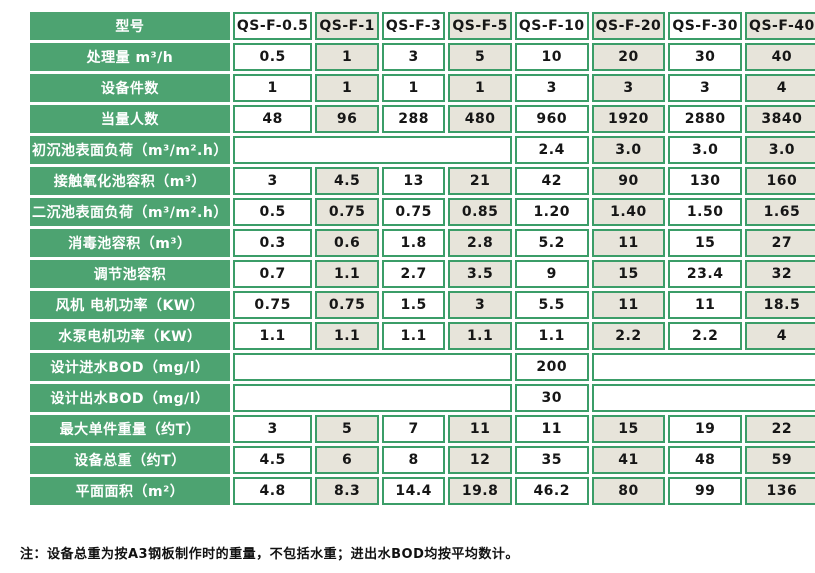  I want to click on table-row: 当量人数 48 96 288 480 960 1920 2880 3840, so click(422, 119).